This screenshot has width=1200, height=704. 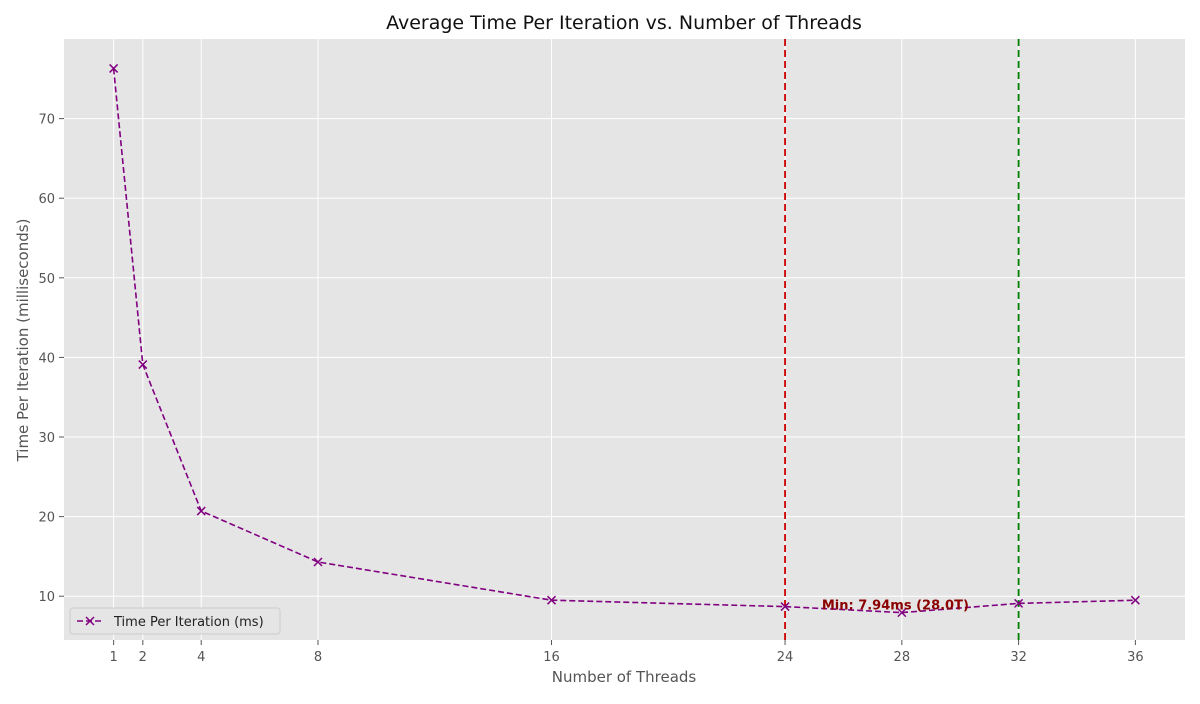 I want to click on x-tick-label: 32, so click(x=1018, y=657).